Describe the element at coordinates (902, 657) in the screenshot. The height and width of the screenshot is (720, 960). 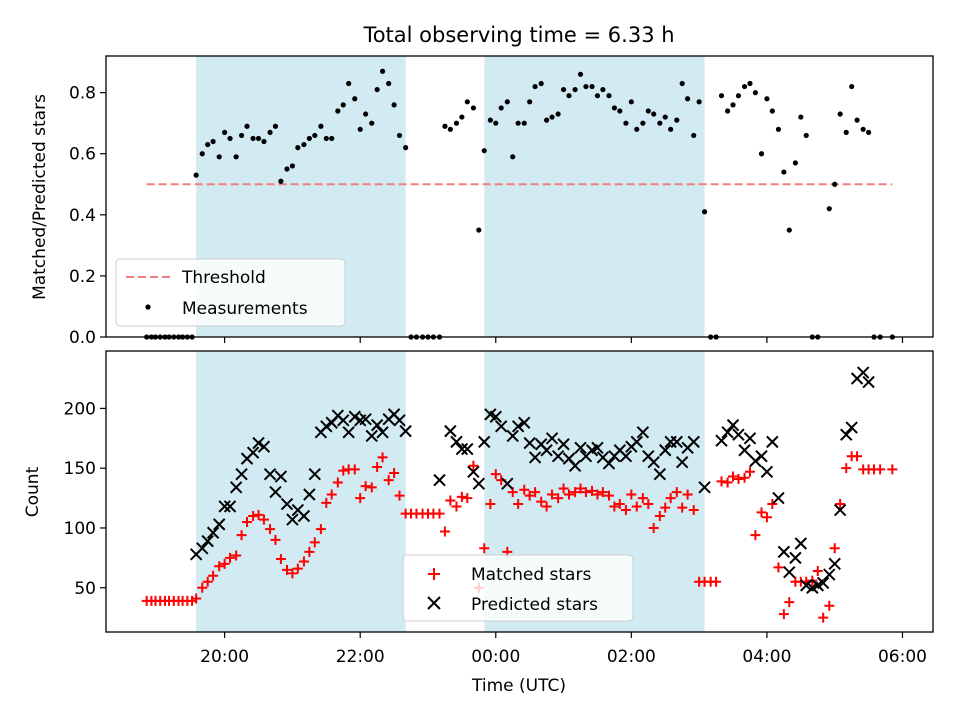
I see `x-tick-label: 06:00` at that location.